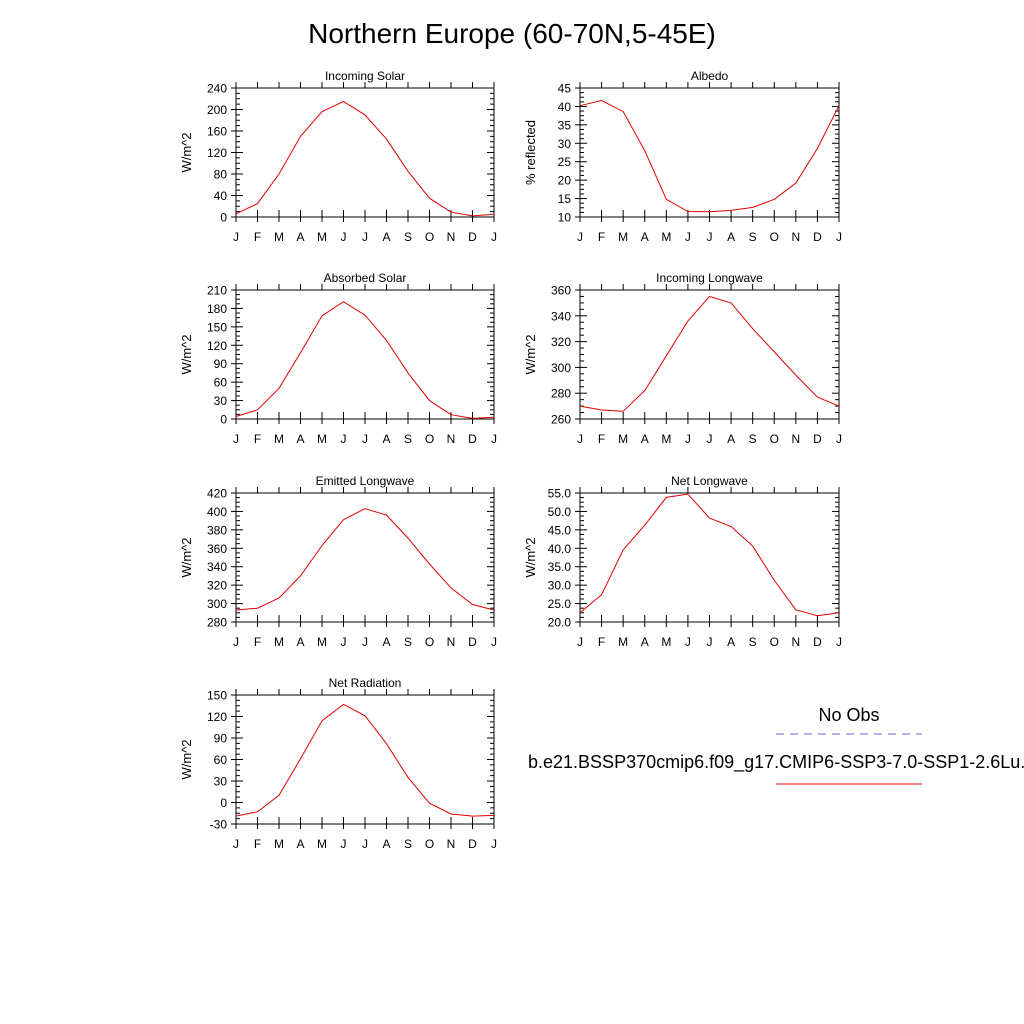 The height and width of the screenshot is (1024, 1024). I want to click on net-radiation-ylabel: W/m^2, so click(186, 759).